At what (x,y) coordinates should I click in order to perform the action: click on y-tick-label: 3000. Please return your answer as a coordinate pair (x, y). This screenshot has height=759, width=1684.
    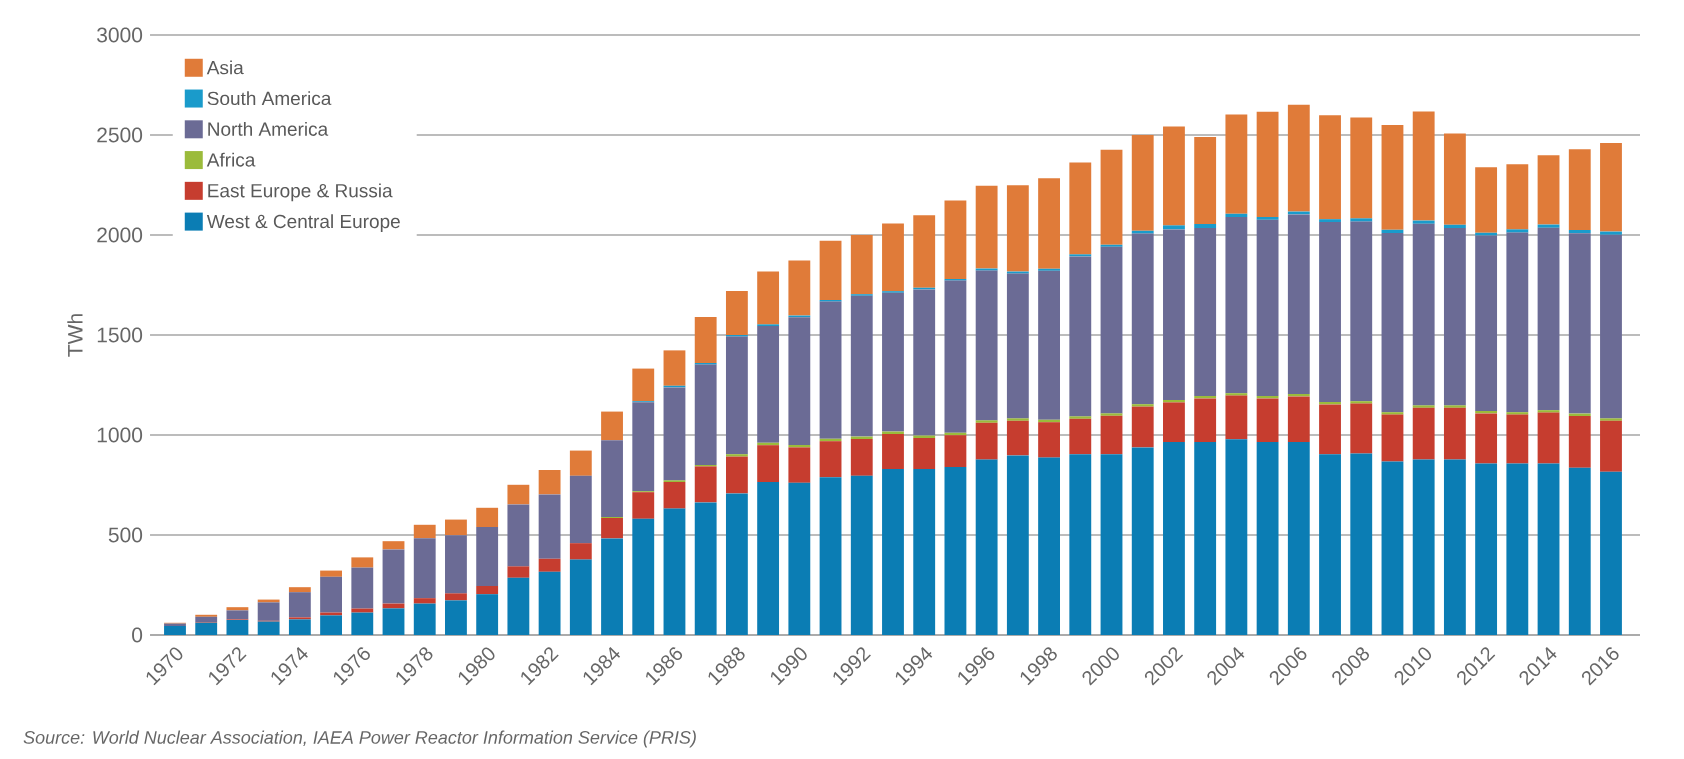
    Looking at the image, I should click on (120, 35).